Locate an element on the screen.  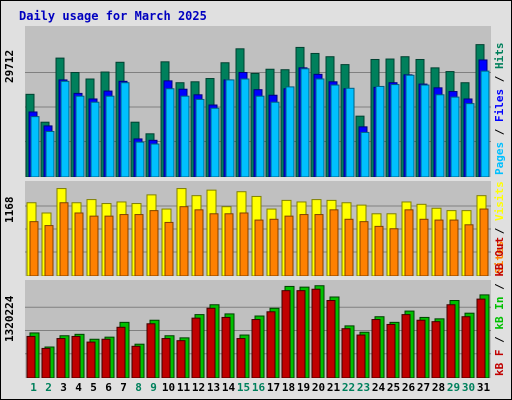
legend-bottom-part-0: kB F is located at coordinates (499, 363).